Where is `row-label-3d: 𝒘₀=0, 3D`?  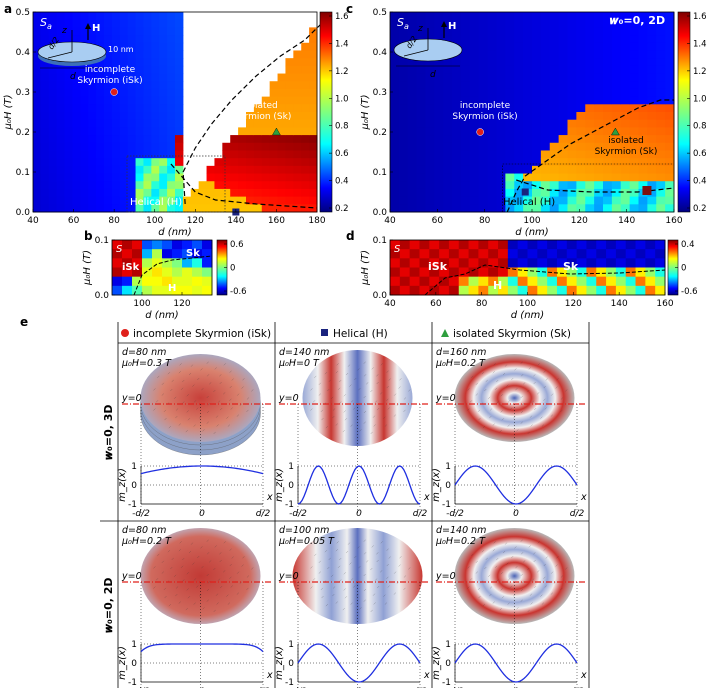 row-label-3d: 𝒘₀=0, 3D is located at coordinates (108, 432).